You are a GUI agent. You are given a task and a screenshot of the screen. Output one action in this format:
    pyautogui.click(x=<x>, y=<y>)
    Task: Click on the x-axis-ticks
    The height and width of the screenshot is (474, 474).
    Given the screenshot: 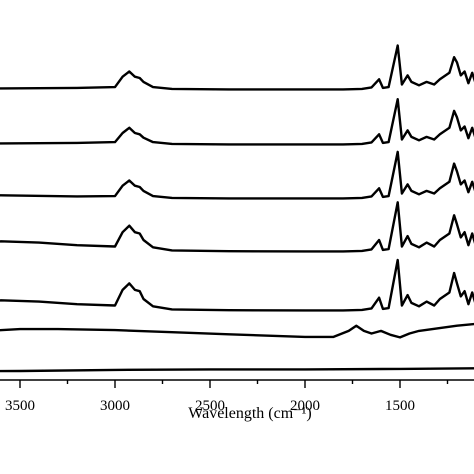 What is the action you would take?
    pyautogui.click(x=234, y=384)
    